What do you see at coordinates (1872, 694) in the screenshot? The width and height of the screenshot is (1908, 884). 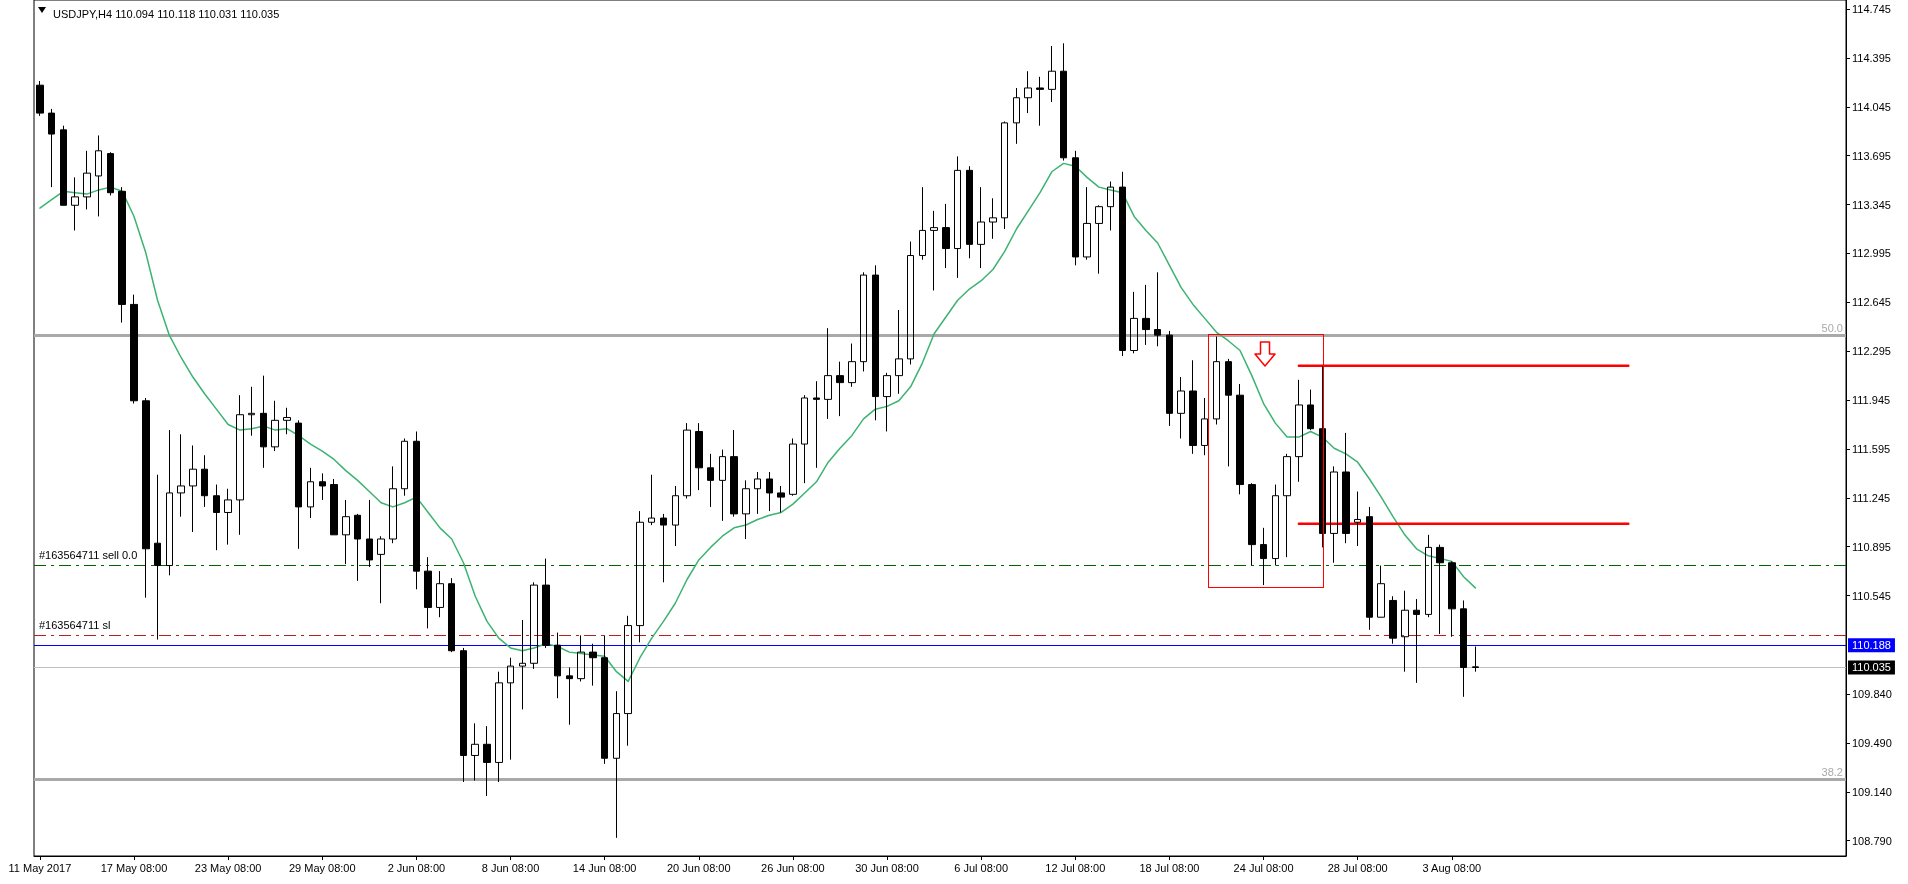 I see `y-tick-label: 109.840` at bounding box center [1872, 694].